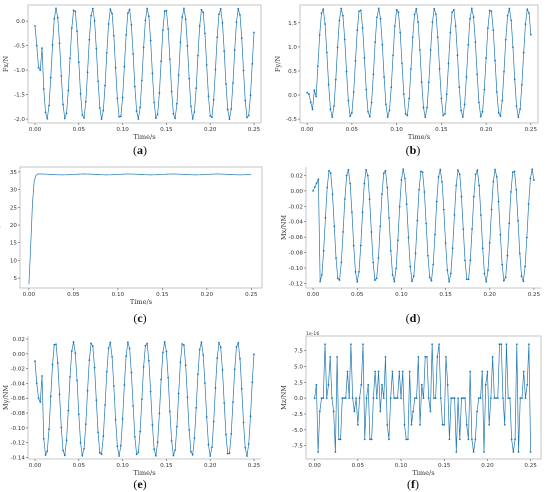 The height and width of the screenshot is (492, 550). What do you see at coordinates (18, 399) in the screenshot?
I see `y-tick-label: -0.06` at bounding box center [18, 399].